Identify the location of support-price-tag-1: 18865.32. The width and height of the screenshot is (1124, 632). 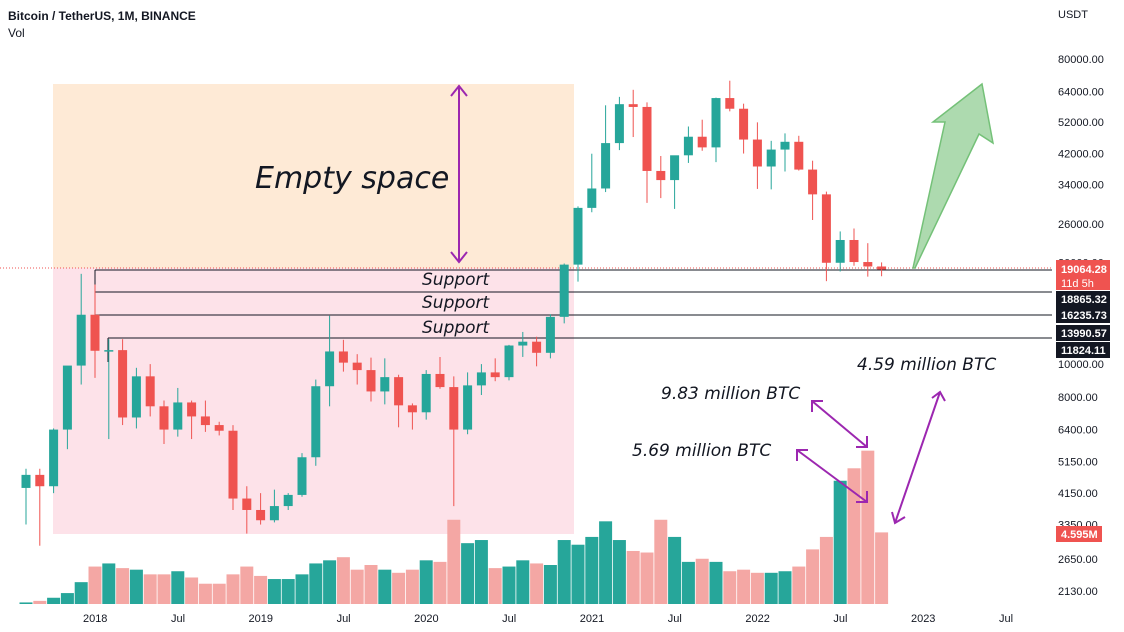
(1083, 299).